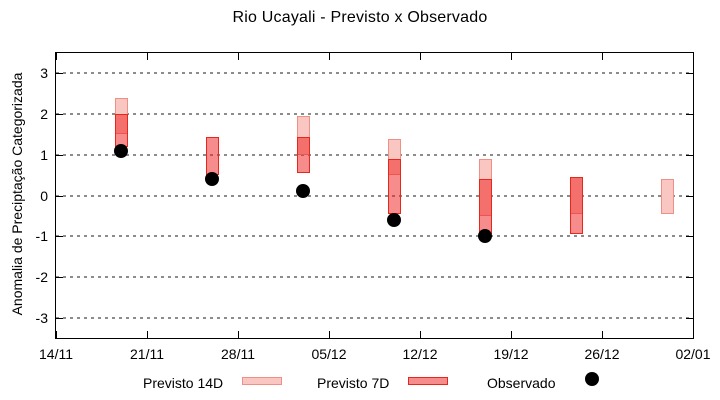 The image size is (720, 400). Describe the element at coordinates (667, 196) in the screenshot. I see `previsto-14d-bar` at that location.